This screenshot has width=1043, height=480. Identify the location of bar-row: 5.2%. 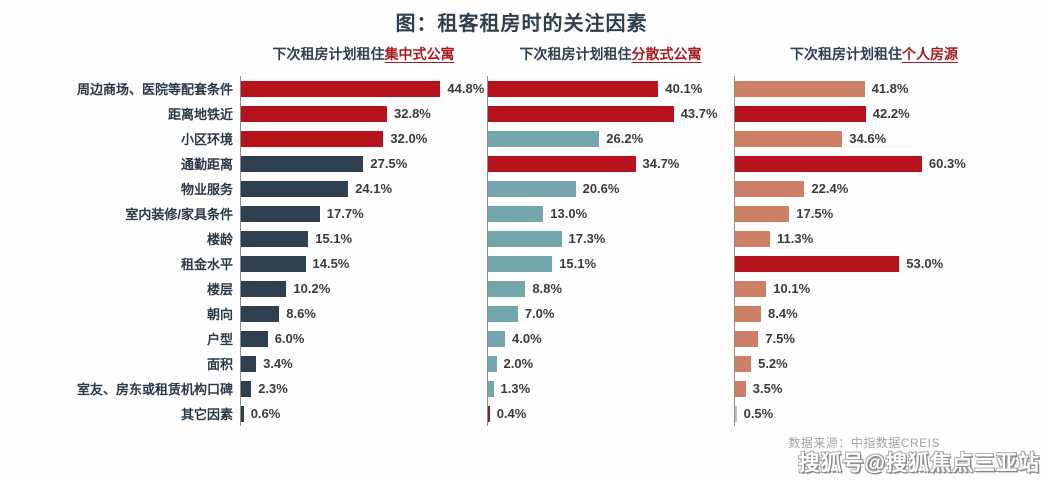
(874, 363).